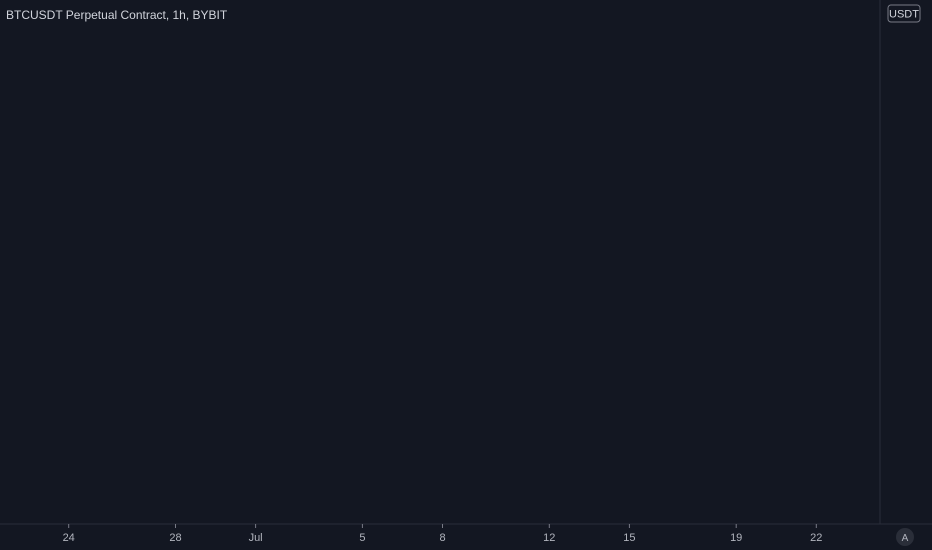 Image resolution: width=932 pixels, height=550 pixels. I want to click on auto-scale-label: A, so click(905, 538).